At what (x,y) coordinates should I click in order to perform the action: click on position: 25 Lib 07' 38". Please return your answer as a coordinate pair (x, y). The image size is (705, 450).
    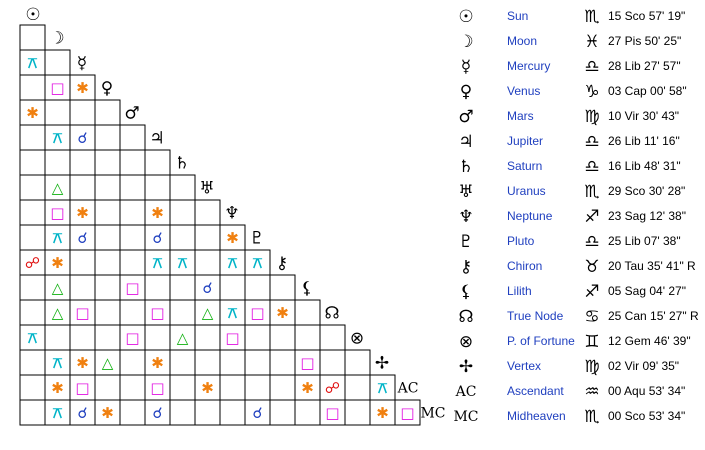
    Looking at the image, I should click on (644, 241).